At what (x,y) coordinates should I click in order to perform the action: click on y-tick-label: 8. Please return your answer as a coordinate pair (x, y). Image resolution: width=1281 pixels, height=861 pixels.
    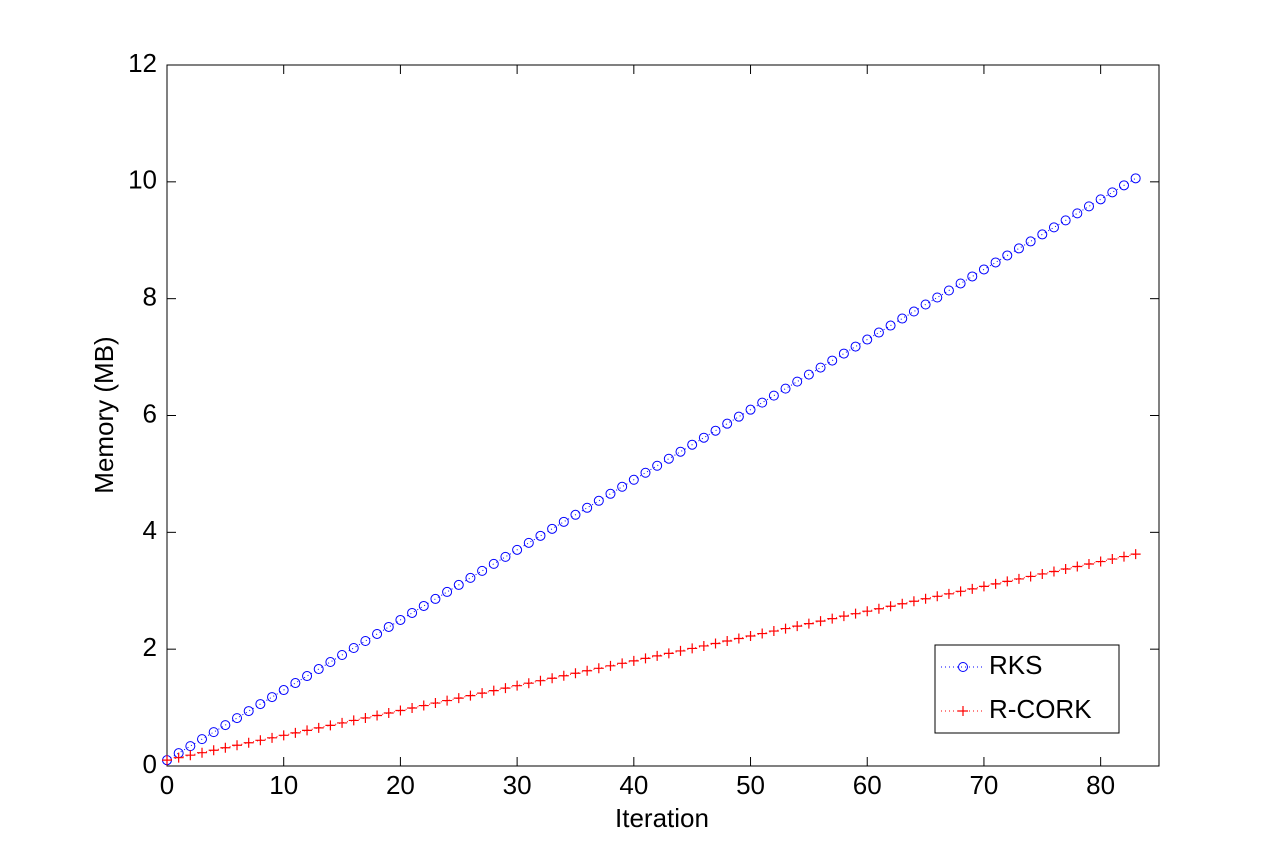
    Looking at the image, I should click on (150, 297).